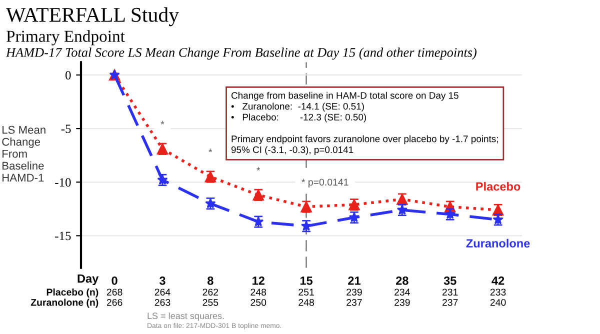 This screenshot has height=334, width=600. I want to click on x-tick-label: 21, so click(354, 280).